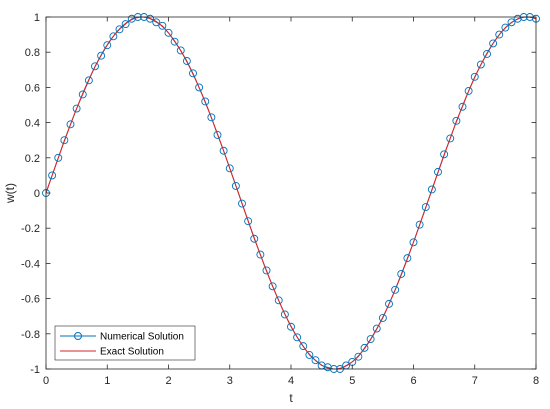 Image resolution: width=550 pixels, height=409 pixels. Describe the element at coordinates (10, 193) in the screenshot. I see `y-axis-title: w(t)` at that location.